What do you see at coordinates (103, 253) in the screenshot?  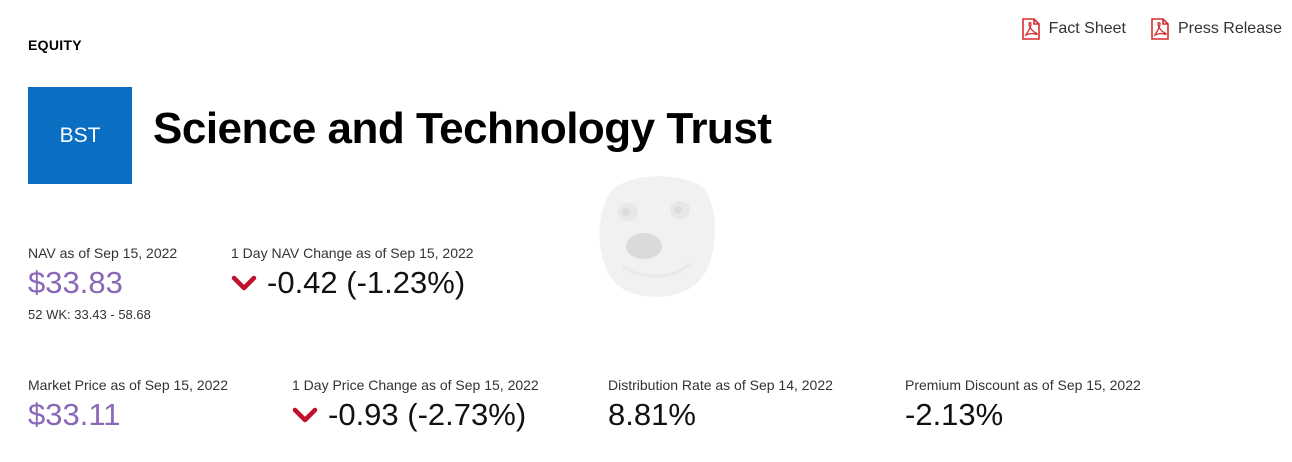 I see `nav-label: NAV as of Sep 15, 2022` at bounding box center [103, 253].